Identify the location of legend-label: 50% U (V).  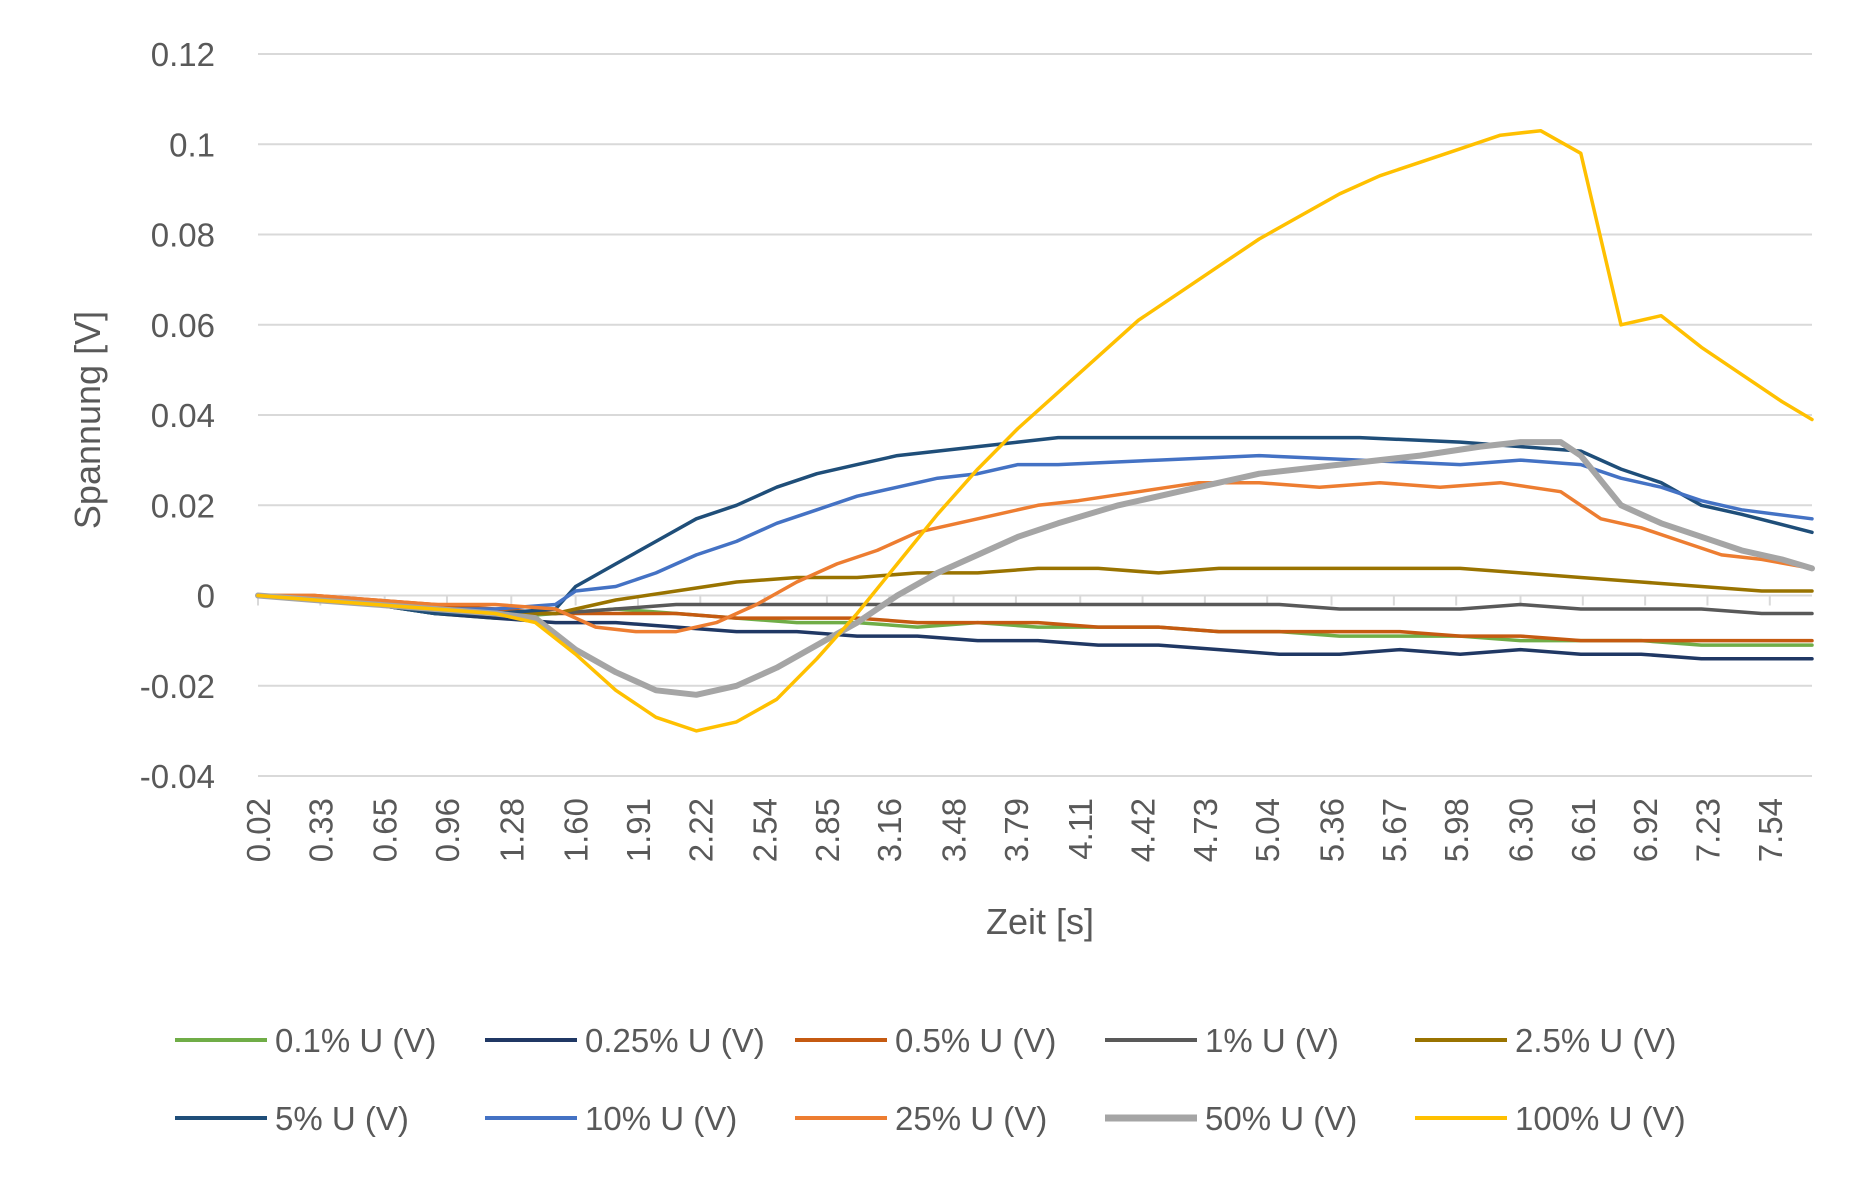
(1281, 1118).